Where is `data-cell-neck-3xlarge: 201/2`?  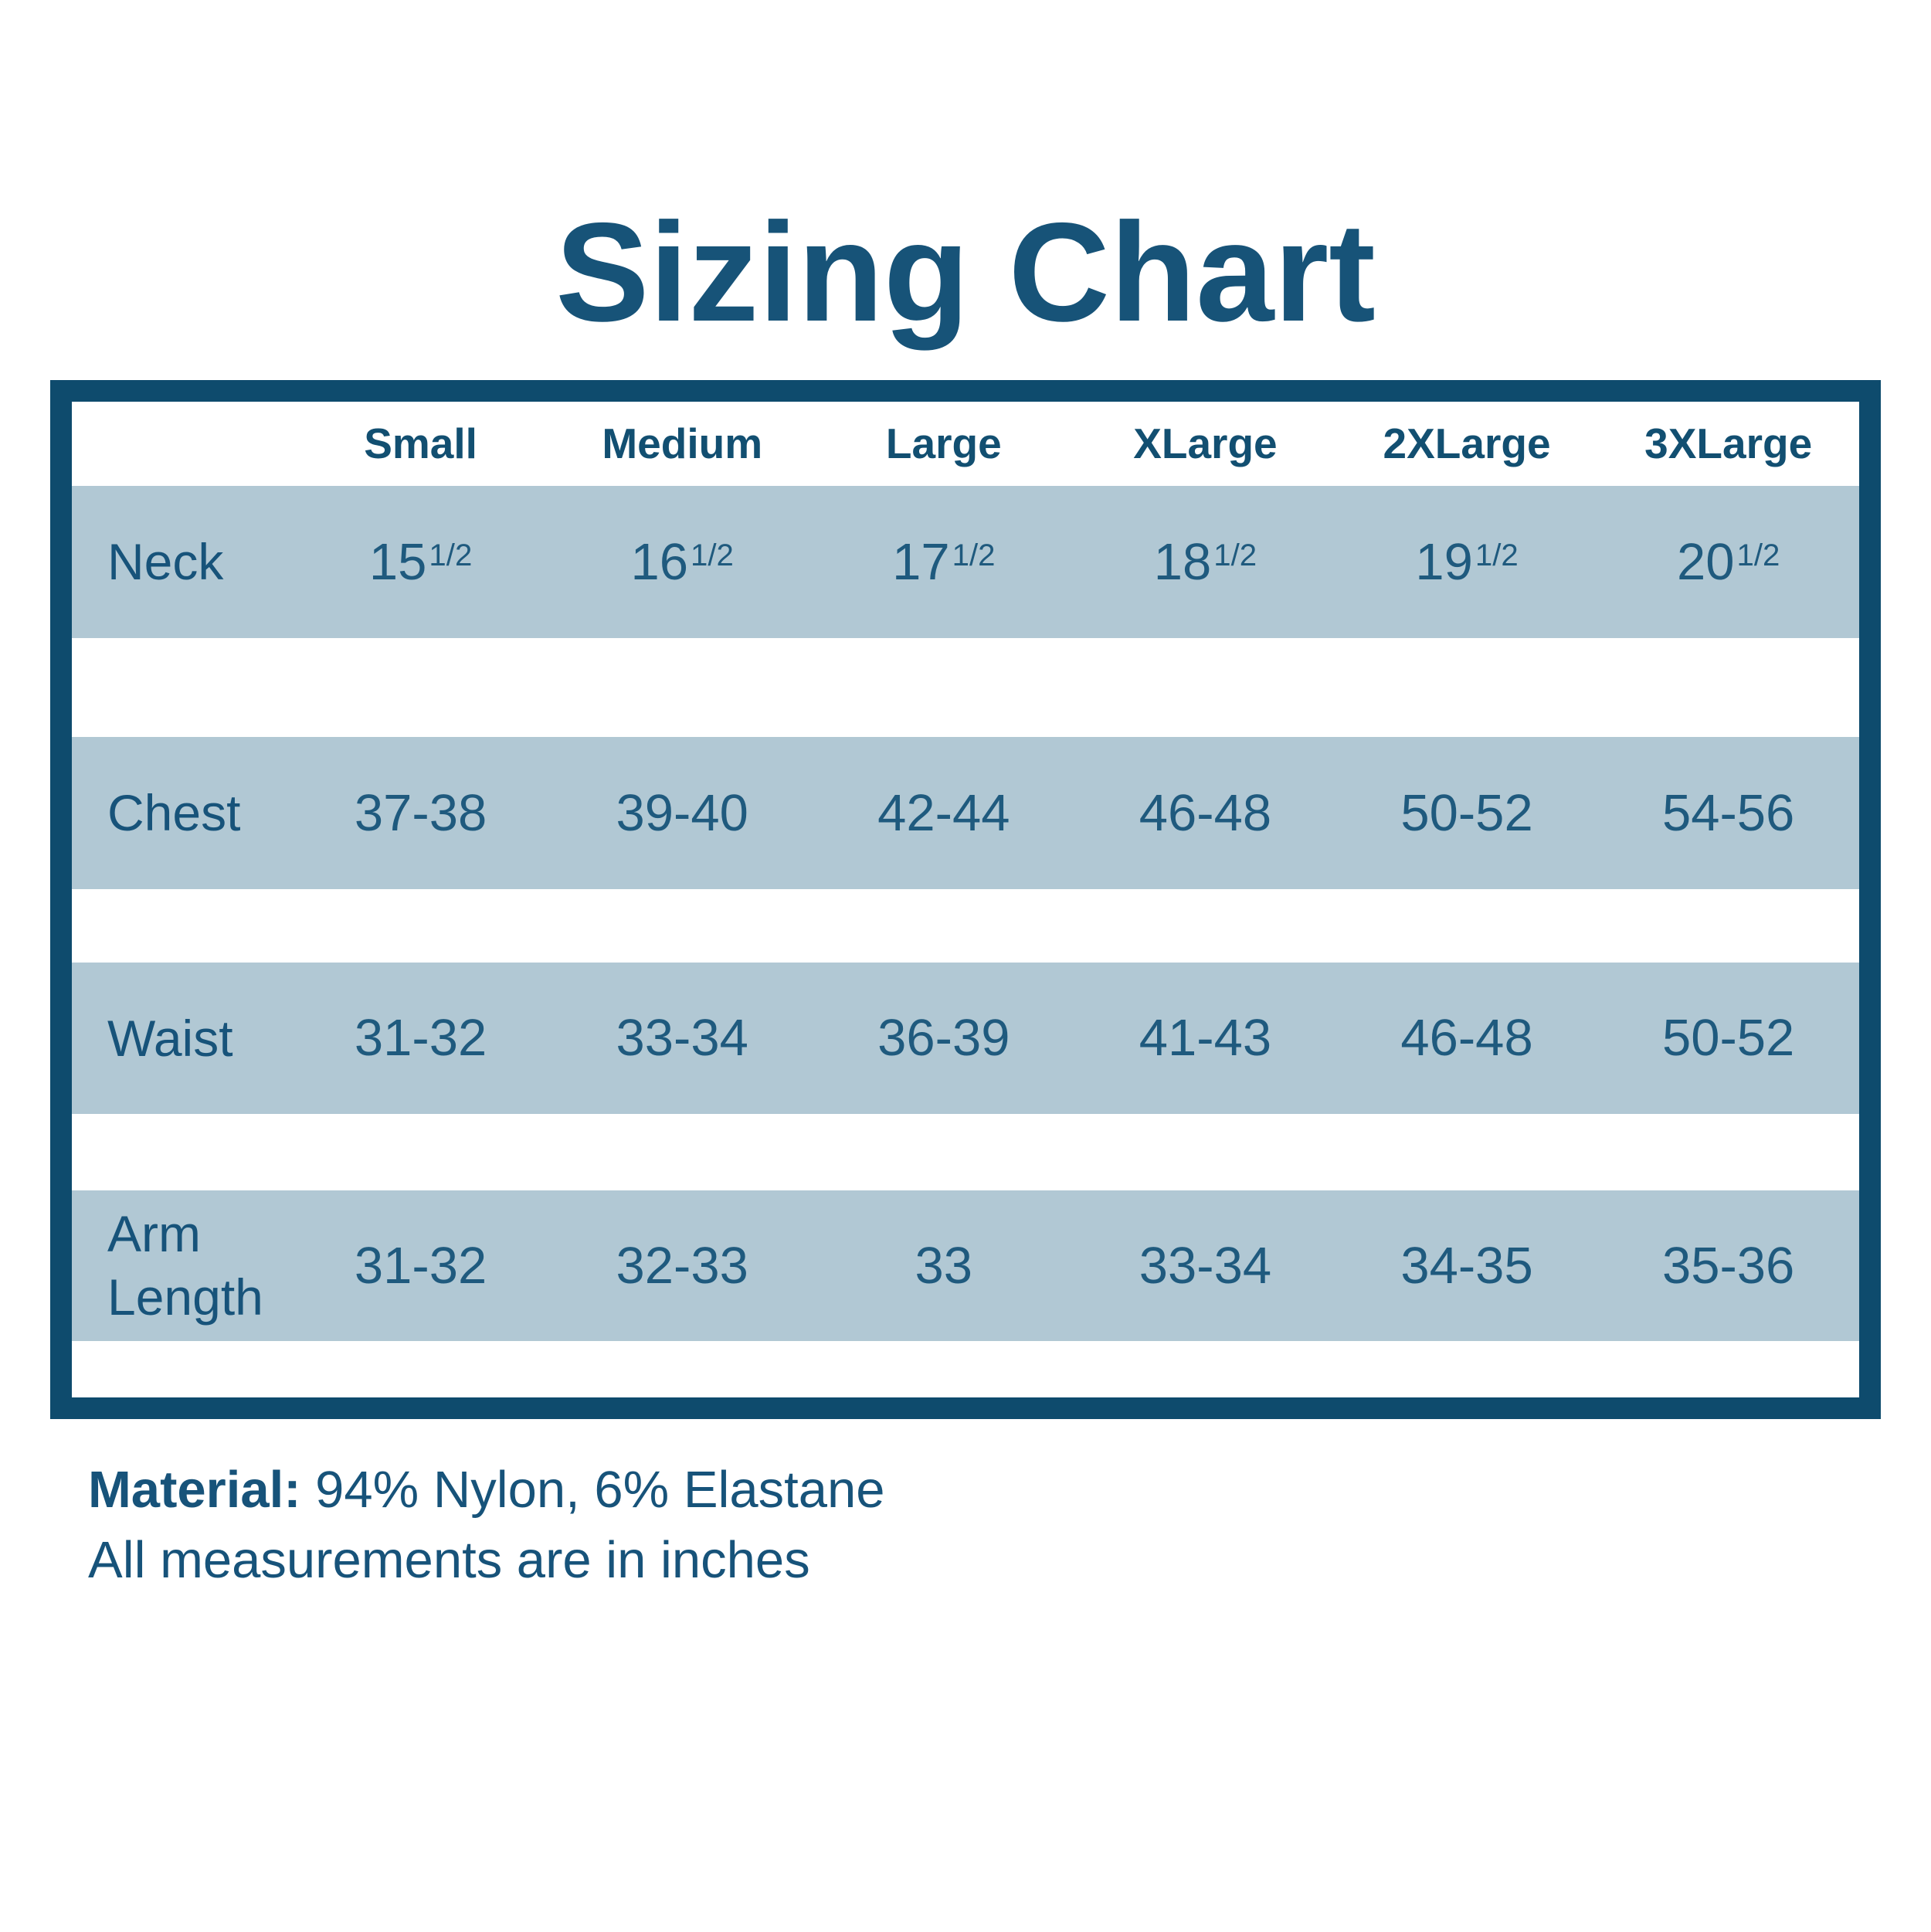 data-cell-neck-3xlarge: 201/2 is located at coordinates (1728, 562).